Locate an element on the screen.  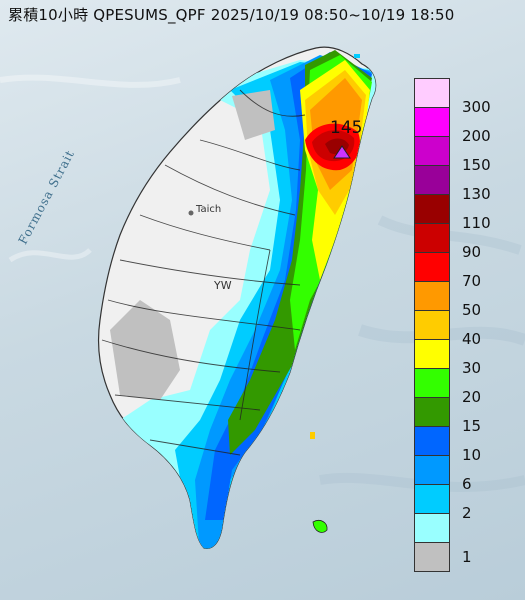
legend-label: 200 is located at coordinates (476, 136).